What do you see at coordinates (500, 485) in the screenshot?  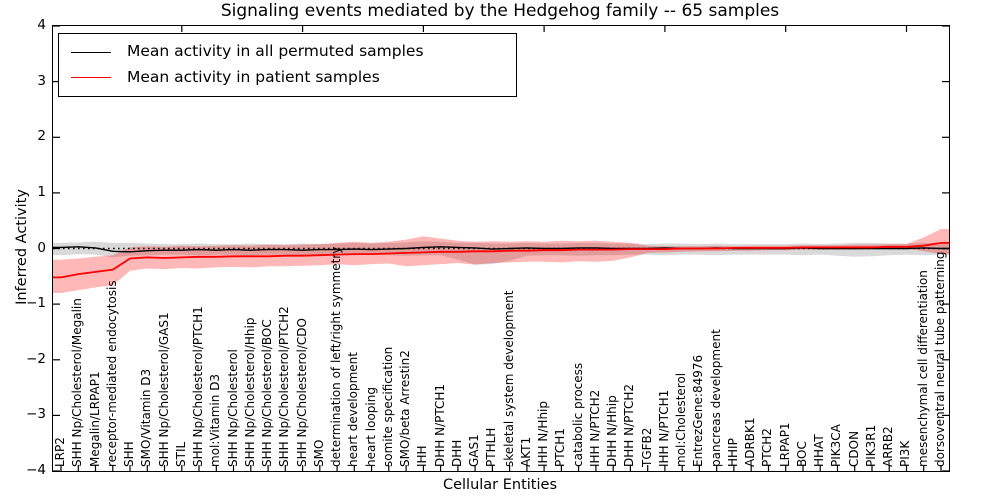 I see `x-axis-label: Cellular Entities` at bounding box center [500, 485].